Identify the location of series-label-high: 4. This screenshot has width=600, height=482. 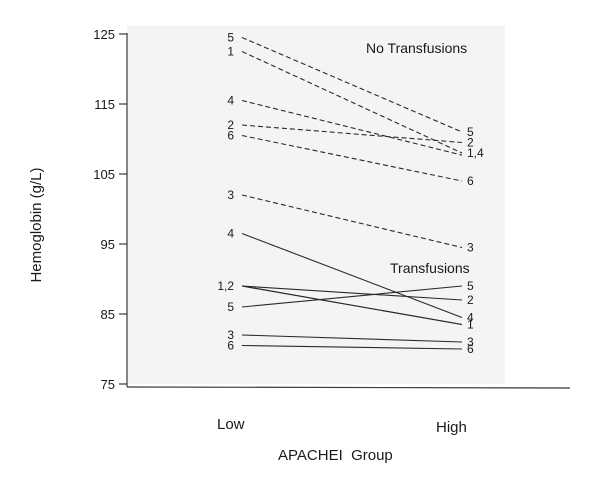
(470, 318).